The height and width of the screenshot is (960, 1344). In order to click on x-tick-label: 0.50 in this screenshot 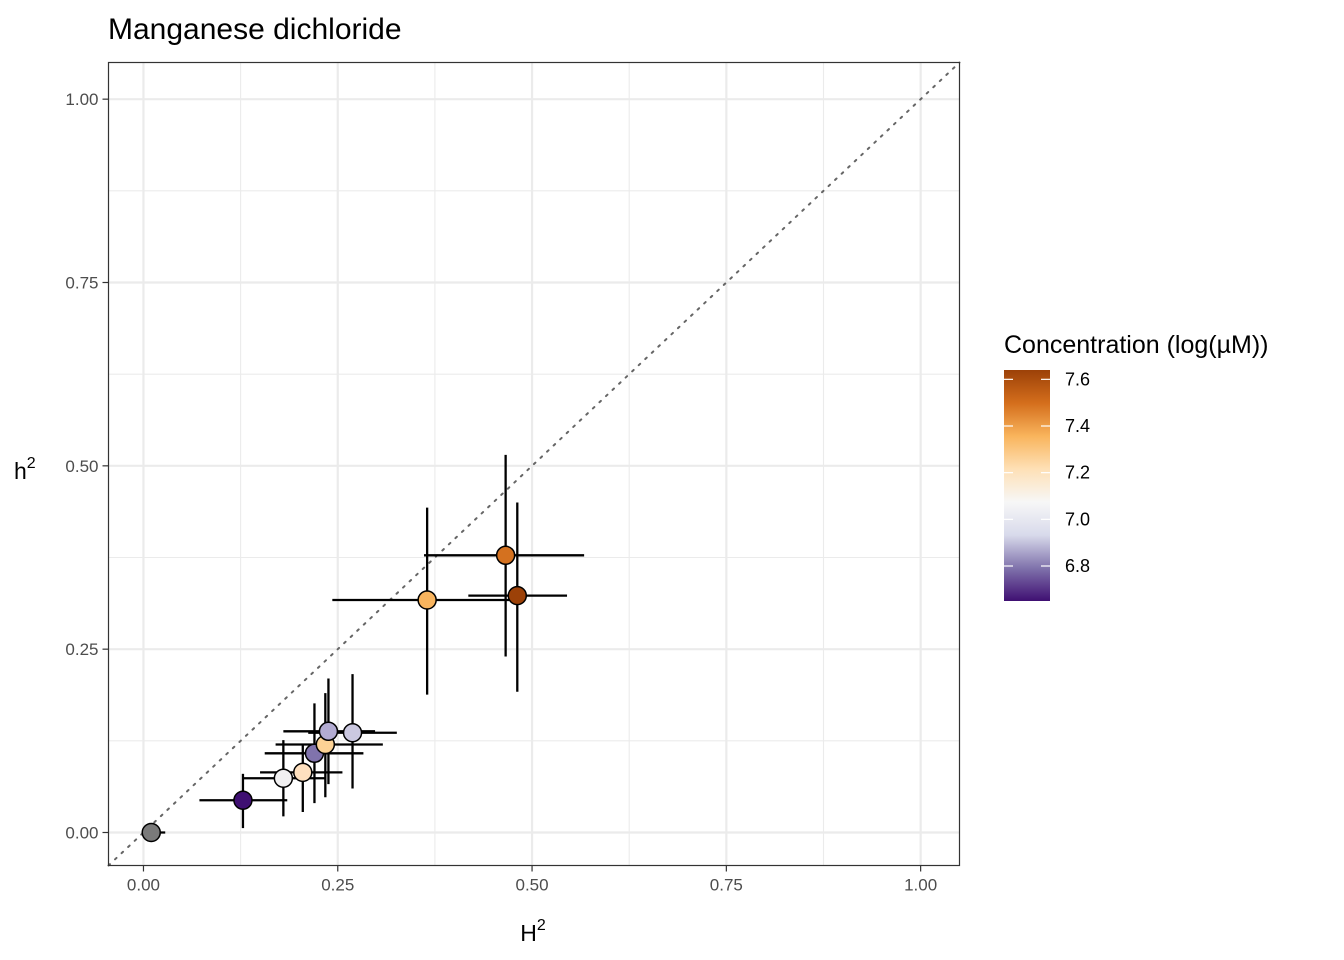, I will do `click(532, 885)`.